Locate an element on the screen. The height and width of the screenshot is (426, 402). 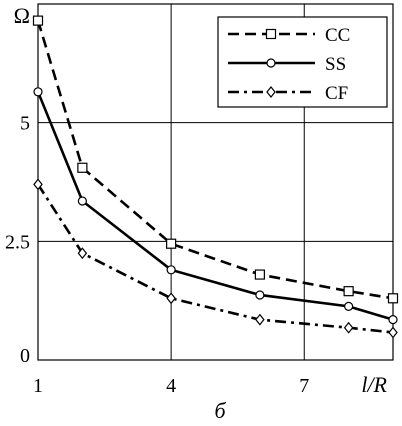
chart-caption: б is located at coordinates (220, 410).